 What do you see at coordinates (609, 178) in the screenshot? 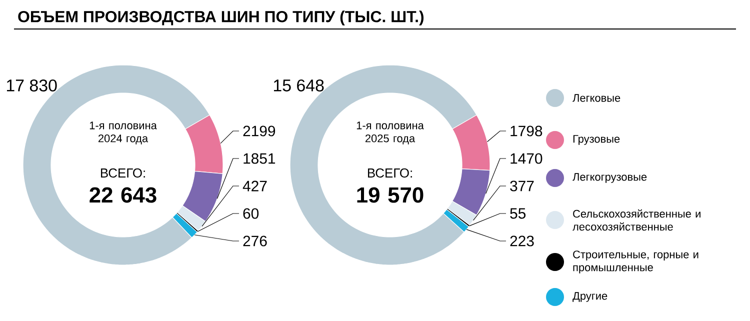
I see `legend-label: Легкогрузовые` at bounding box center [609, 178].